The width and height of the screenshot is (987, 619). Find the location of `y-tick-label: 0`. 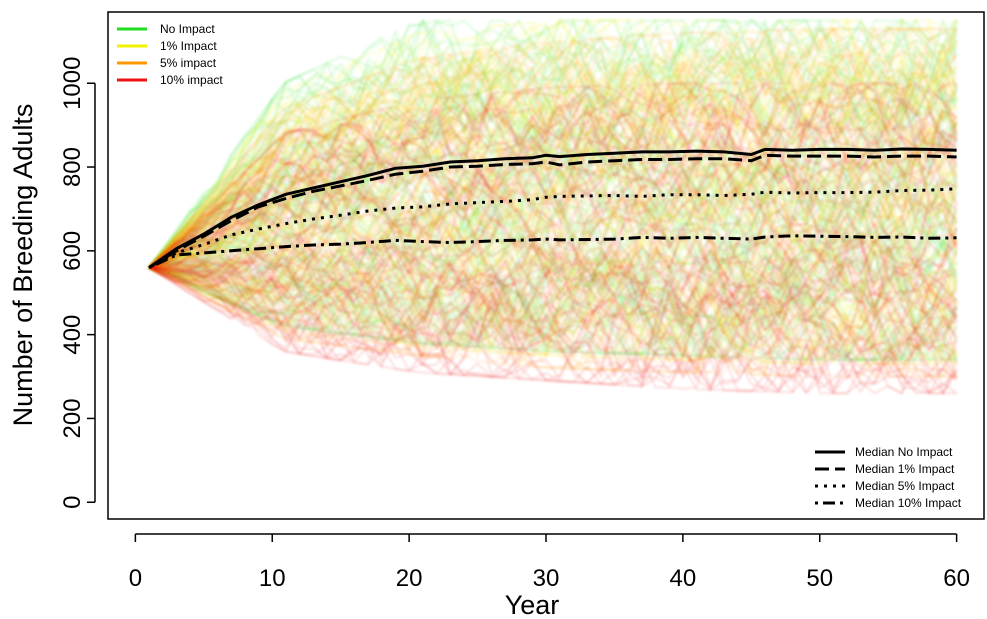

y-tick-label: 0 is located at coordinates (72, 502).